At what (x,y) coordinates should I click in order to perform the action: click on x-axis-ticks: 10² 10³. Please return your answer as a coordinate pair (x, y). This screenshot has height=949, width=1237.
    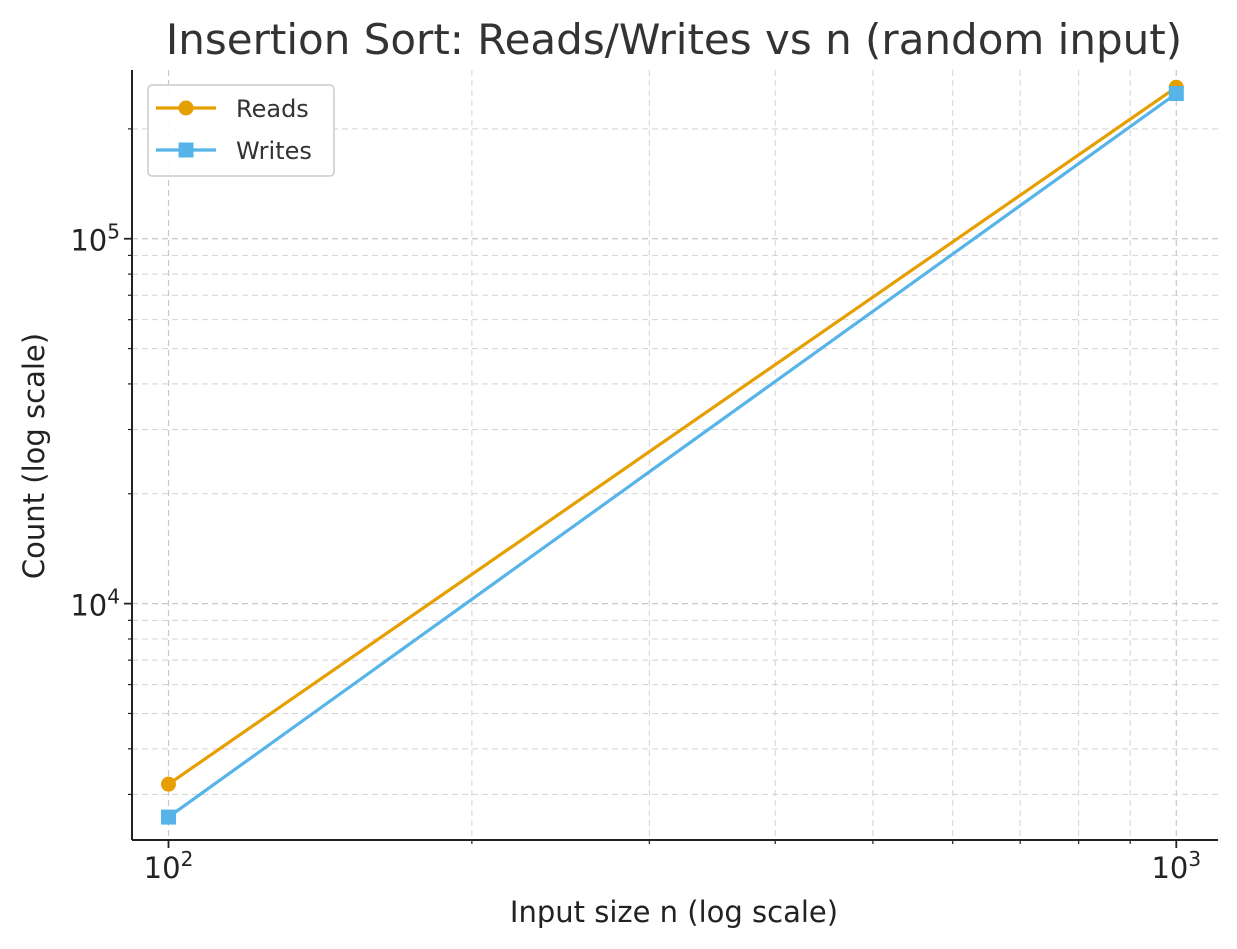
    Looking at the image, I should click on (672, 862).